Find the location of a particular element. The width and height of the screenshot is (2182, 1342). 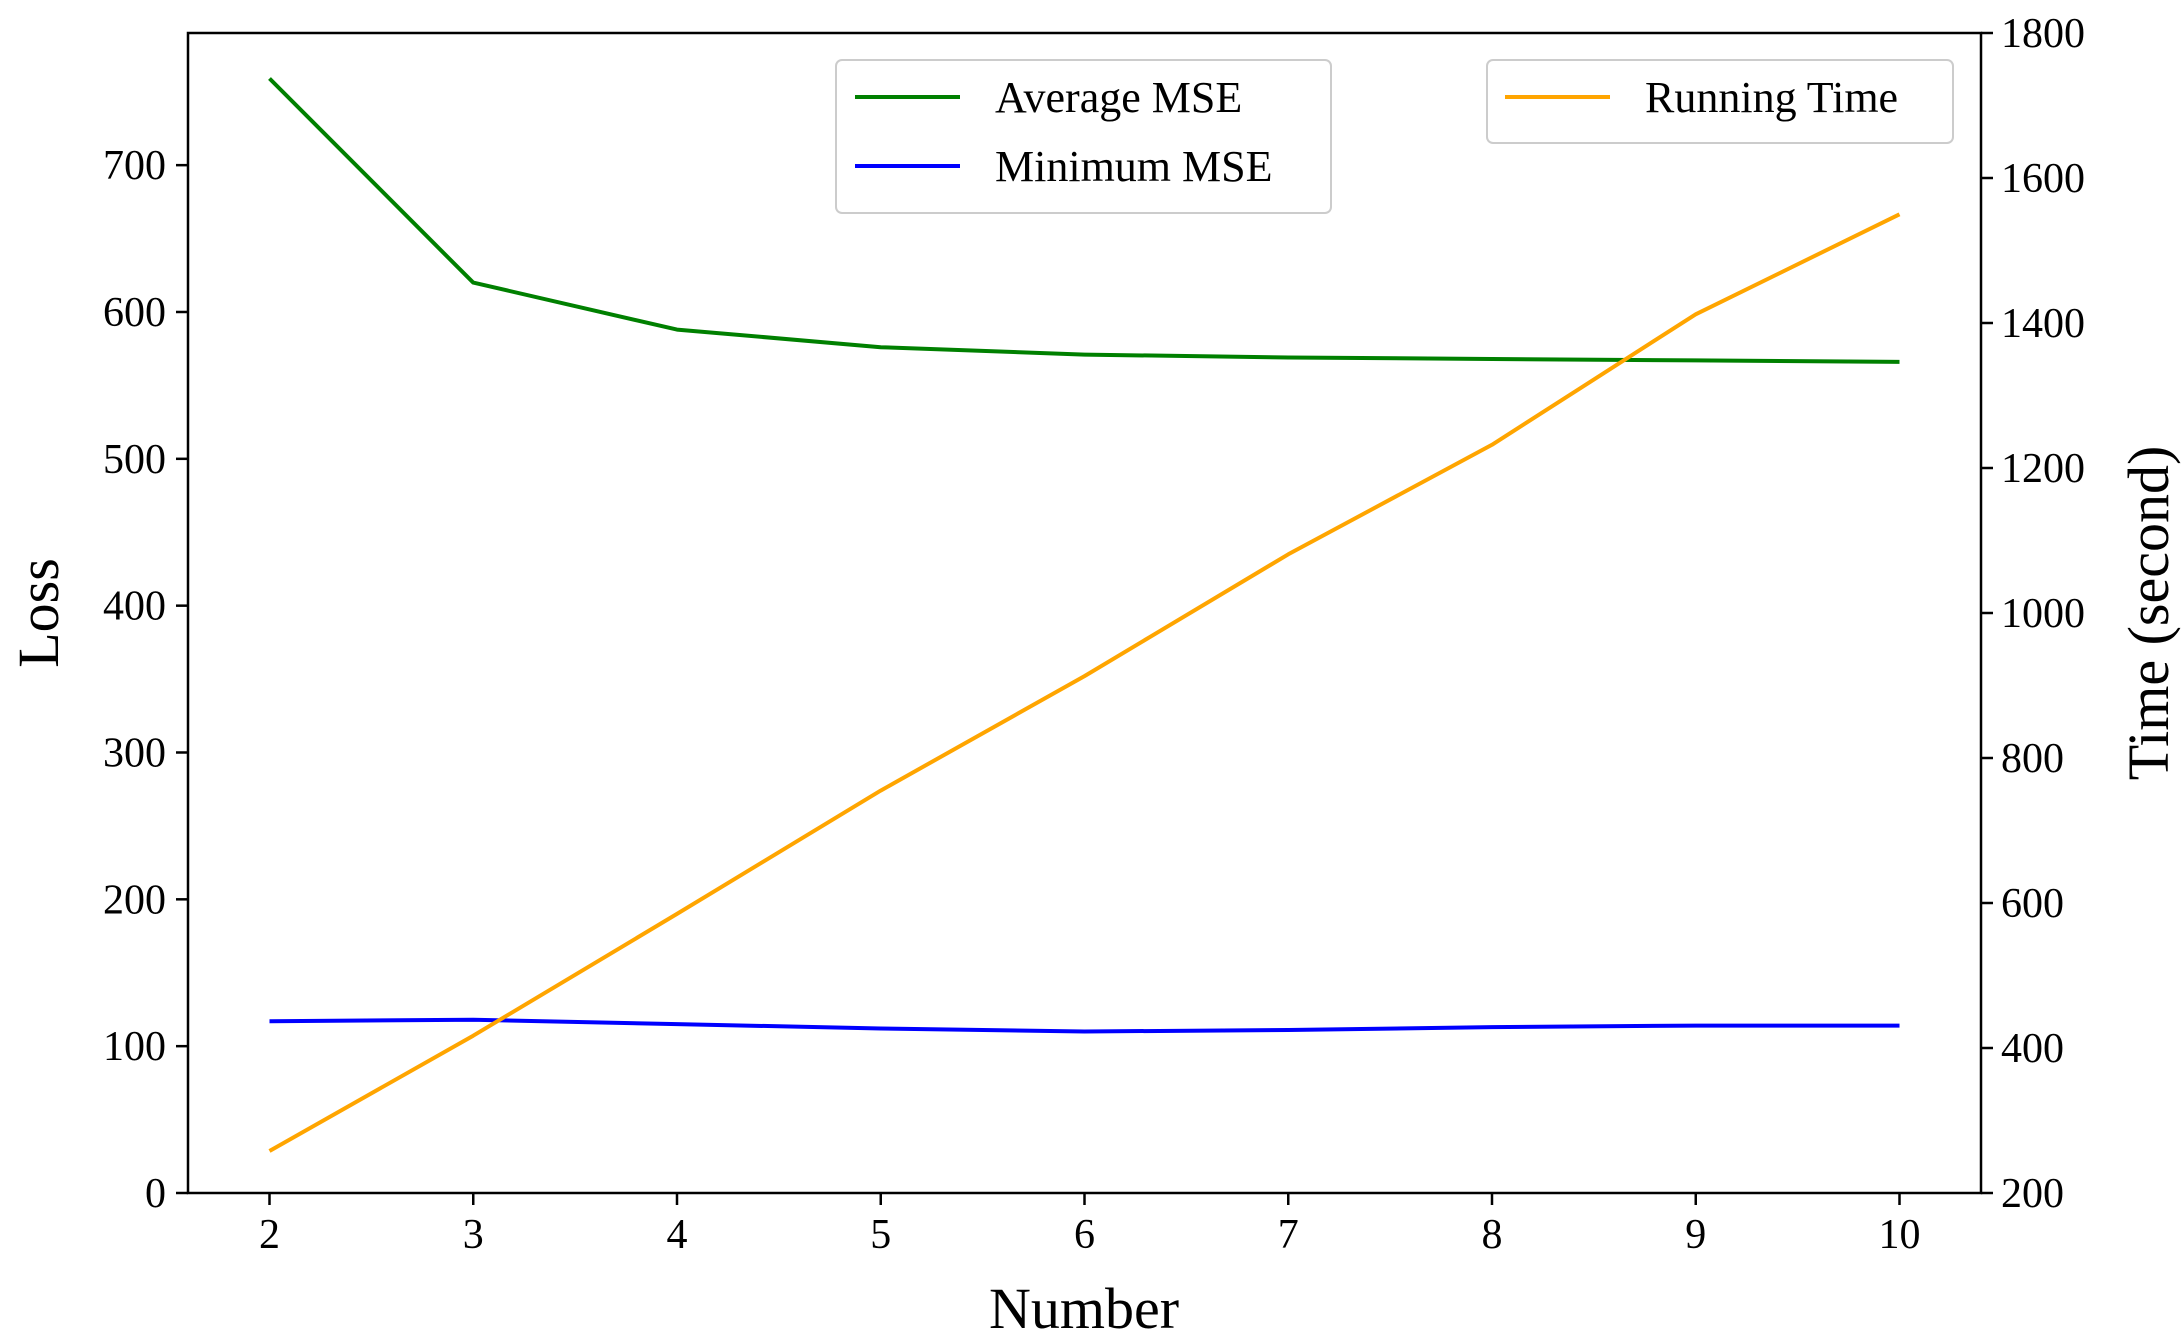

x-tick-label: 3 is located at coordinates (473, 1235).